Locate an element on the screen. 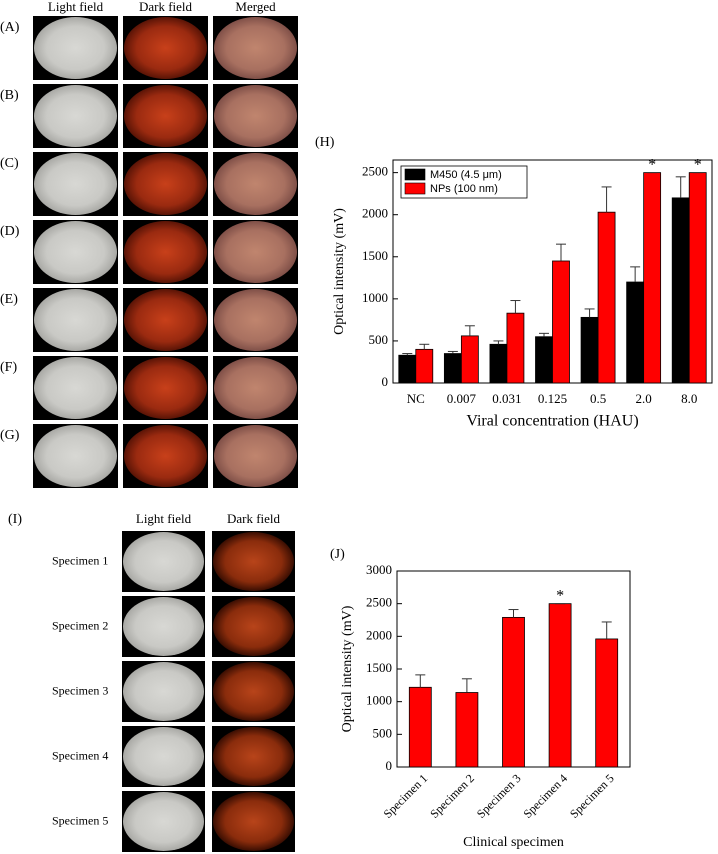  x-tick-label: Specimen 1 is located at coordinates (406, 796).